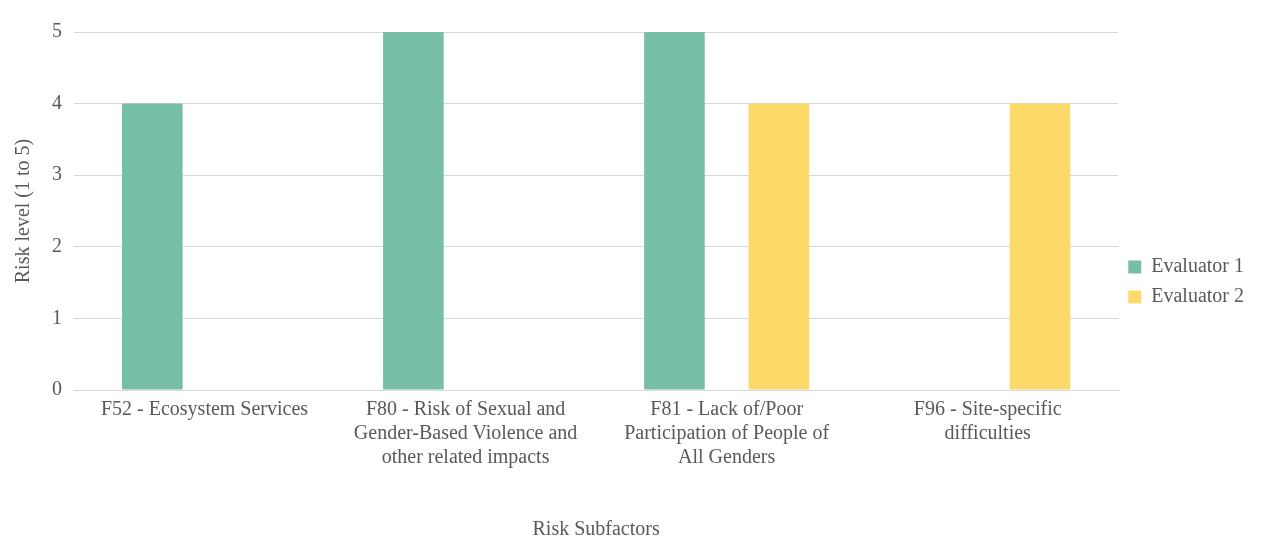  What do you see at coordinates (596, 528) in the screenshot?
I see `x-axis-title: Risk Subfactors` at bounding box center [596, 528].